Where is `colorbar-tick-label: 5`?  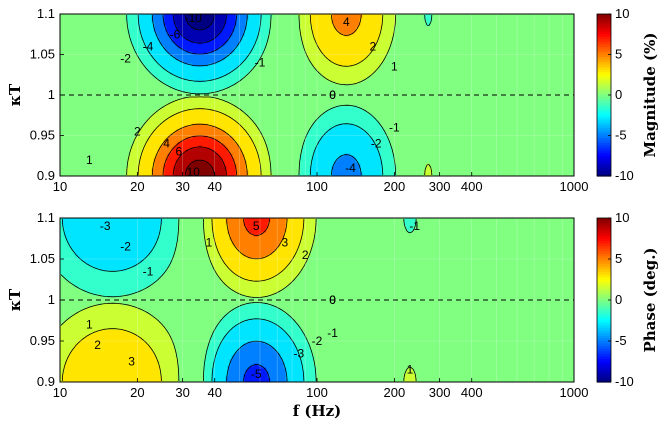
colorbar-tick-label: 5 is located at coordinates (618, 258).